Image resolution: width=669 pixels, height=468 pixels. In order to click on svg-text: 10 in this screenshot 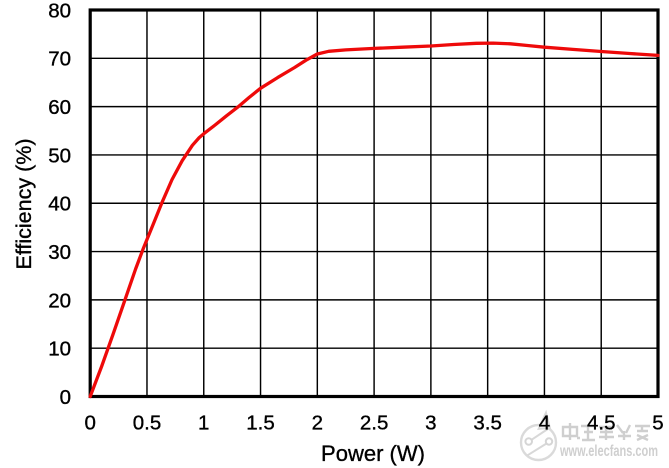, I will do `click(59, 349)`.